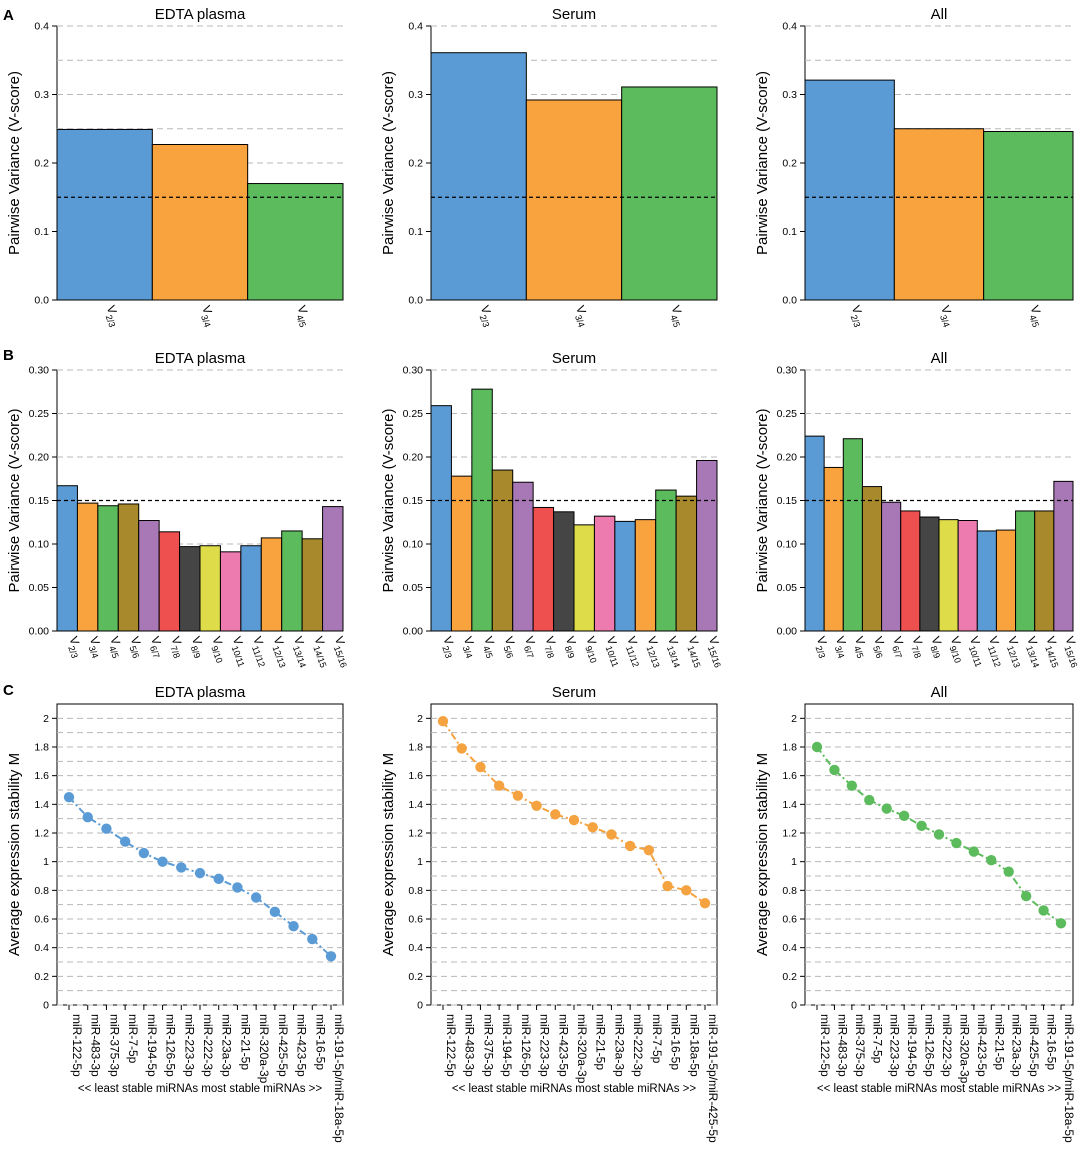 The height and width of the screenshot is (1156, 1084). Describe the element at coordinates (342, 652) in the screenshot. I see `x-tick-label: V15/16` at that location.